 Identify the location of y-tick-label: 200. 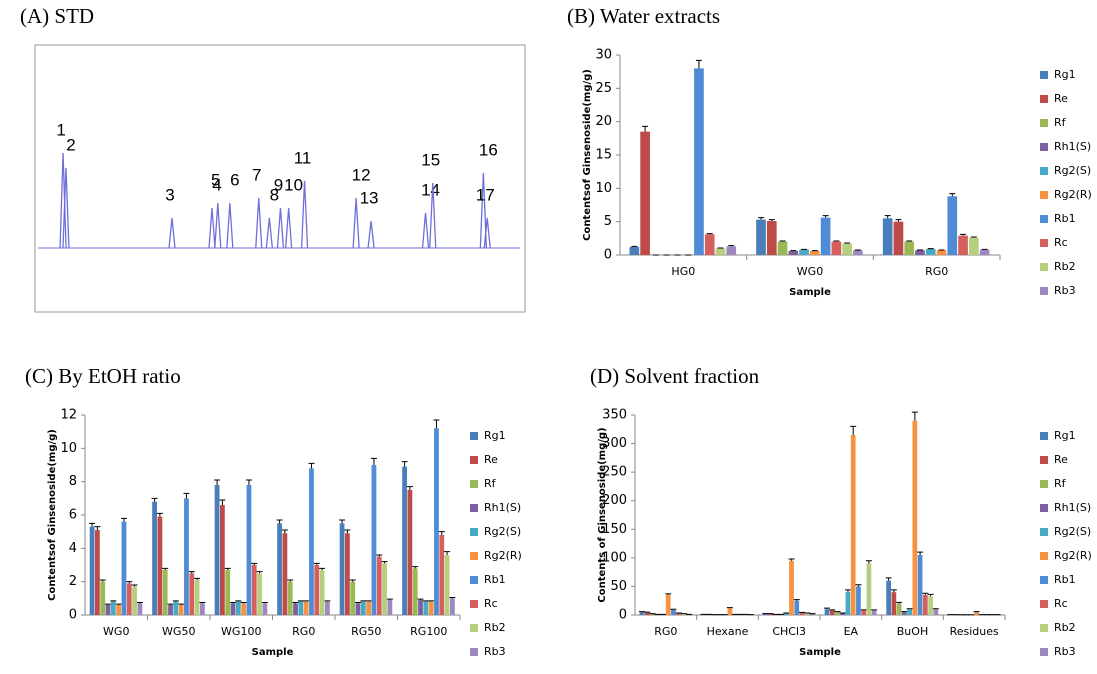
(614, 500).